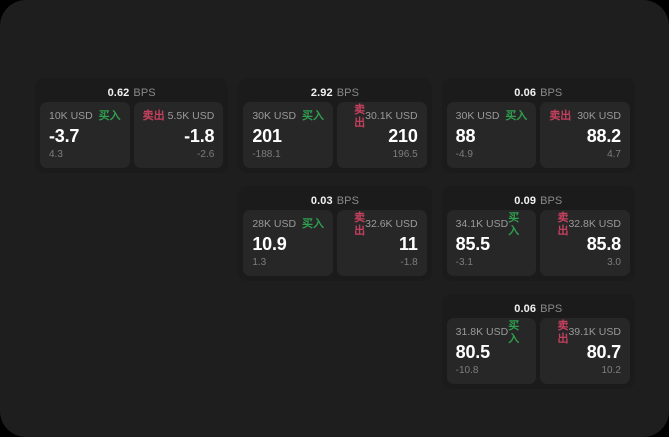  Describe the element at coordinates (603, 136) in the screenshot. I see `sell-price: 88.2` at that location.